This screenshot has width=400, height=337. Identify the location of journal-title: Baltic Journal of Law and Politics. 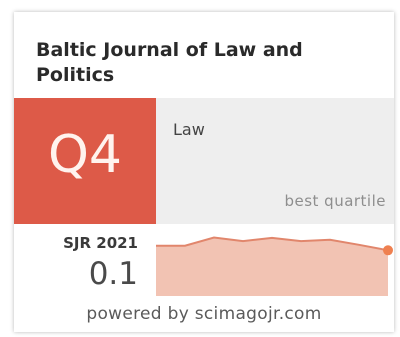
(169, 62).